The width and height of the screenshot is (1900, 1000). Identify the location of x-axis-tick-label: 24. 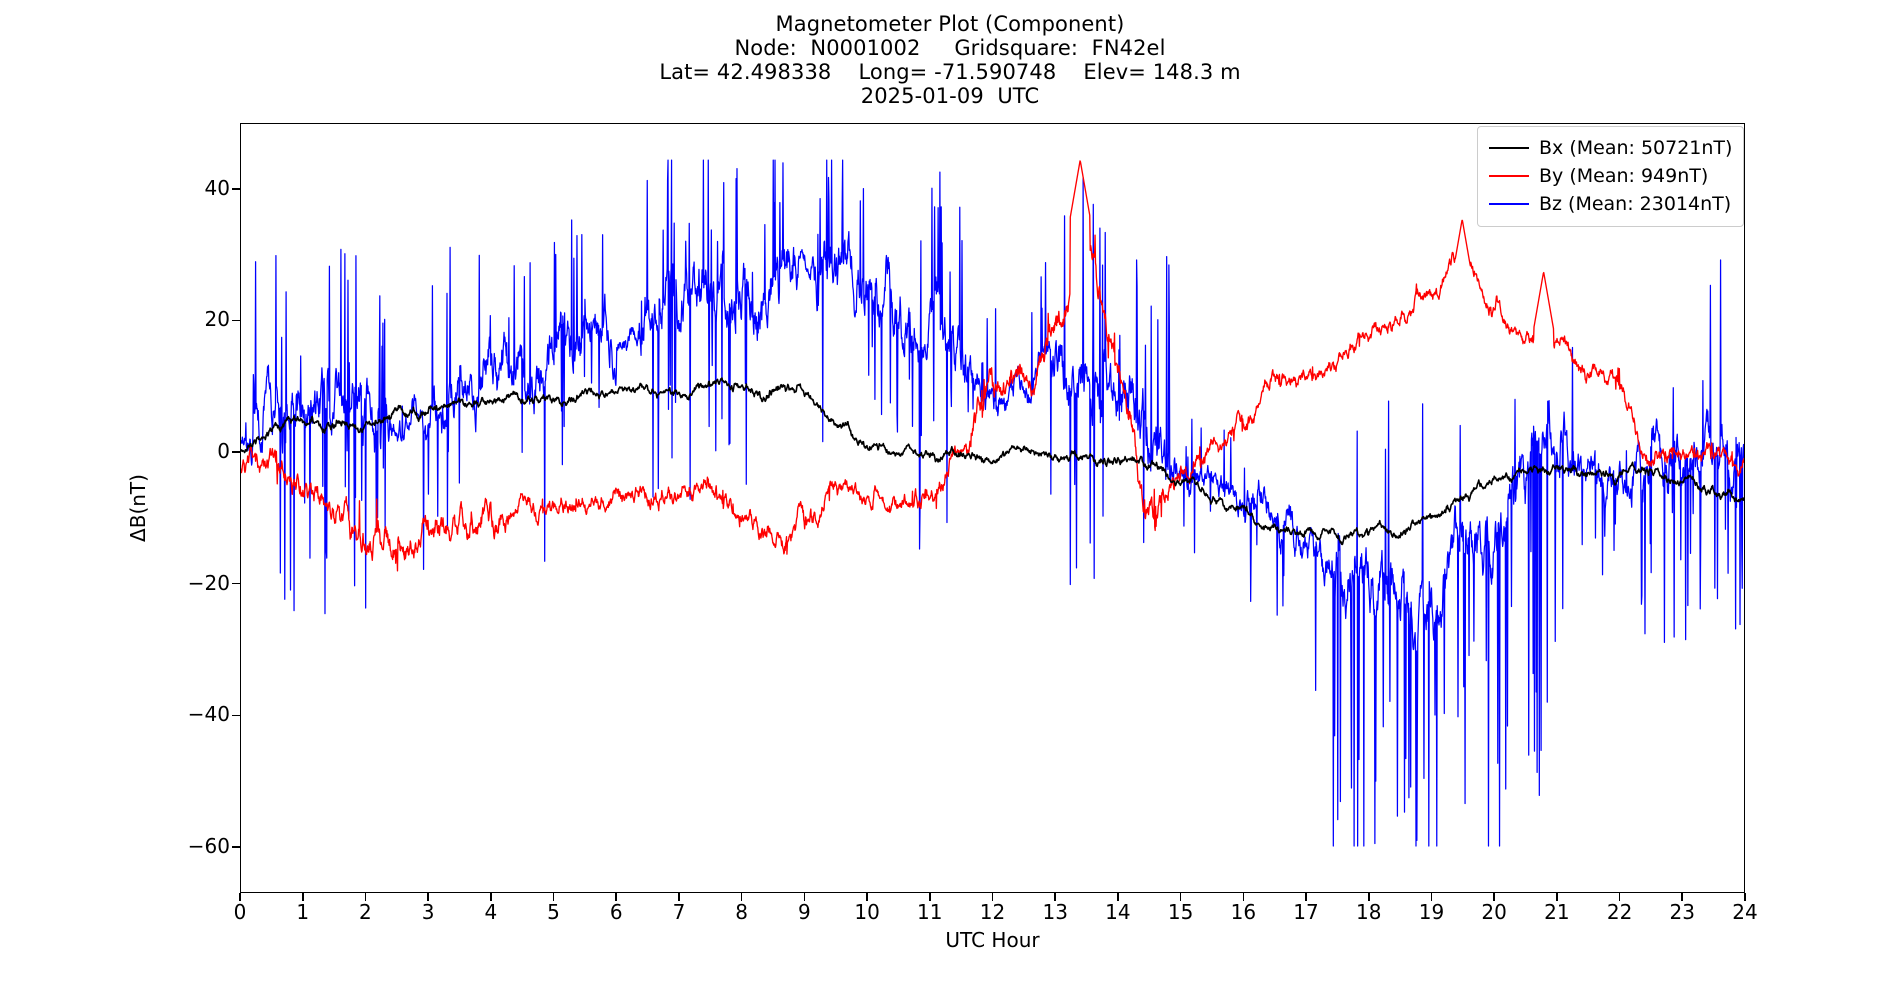
(1745, 912).